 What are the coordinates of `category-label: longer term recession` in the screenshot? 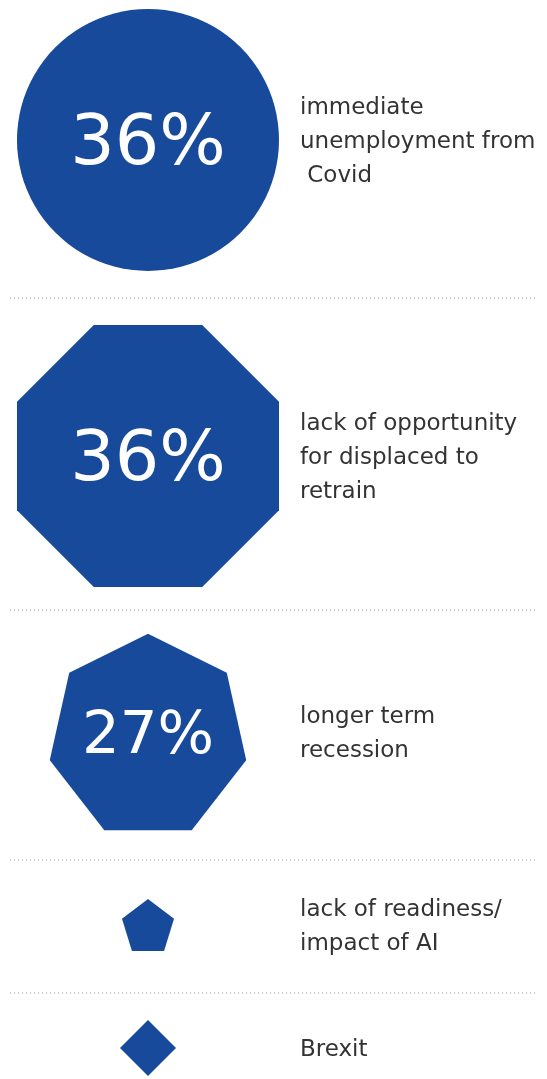 It's located at (371, 732).